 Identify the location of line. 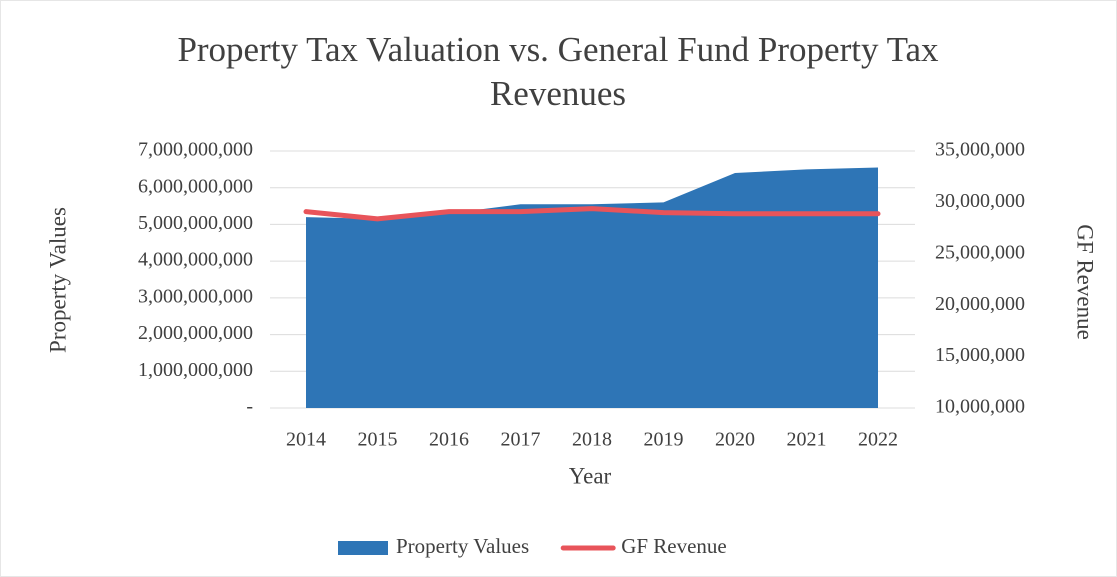
(592, 214).